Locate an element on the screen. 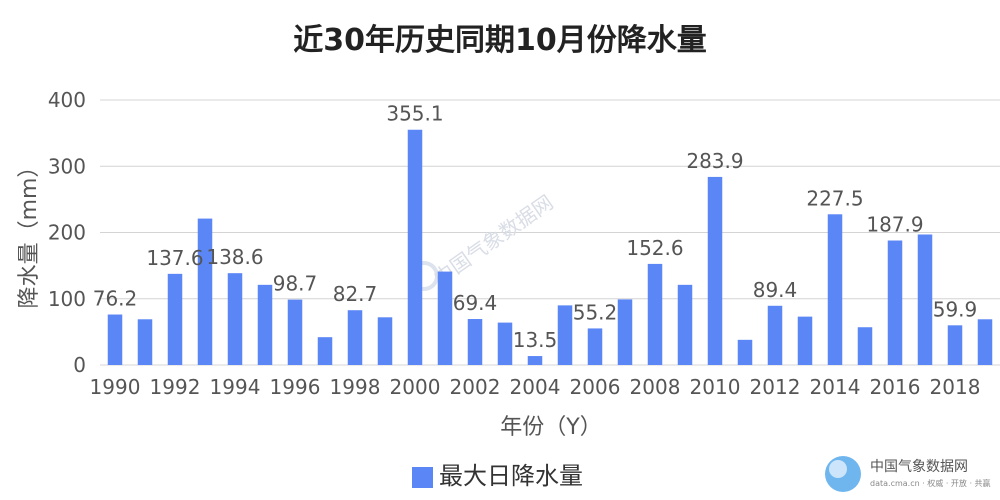  bar-2009 is located at coordinates (685, 324).